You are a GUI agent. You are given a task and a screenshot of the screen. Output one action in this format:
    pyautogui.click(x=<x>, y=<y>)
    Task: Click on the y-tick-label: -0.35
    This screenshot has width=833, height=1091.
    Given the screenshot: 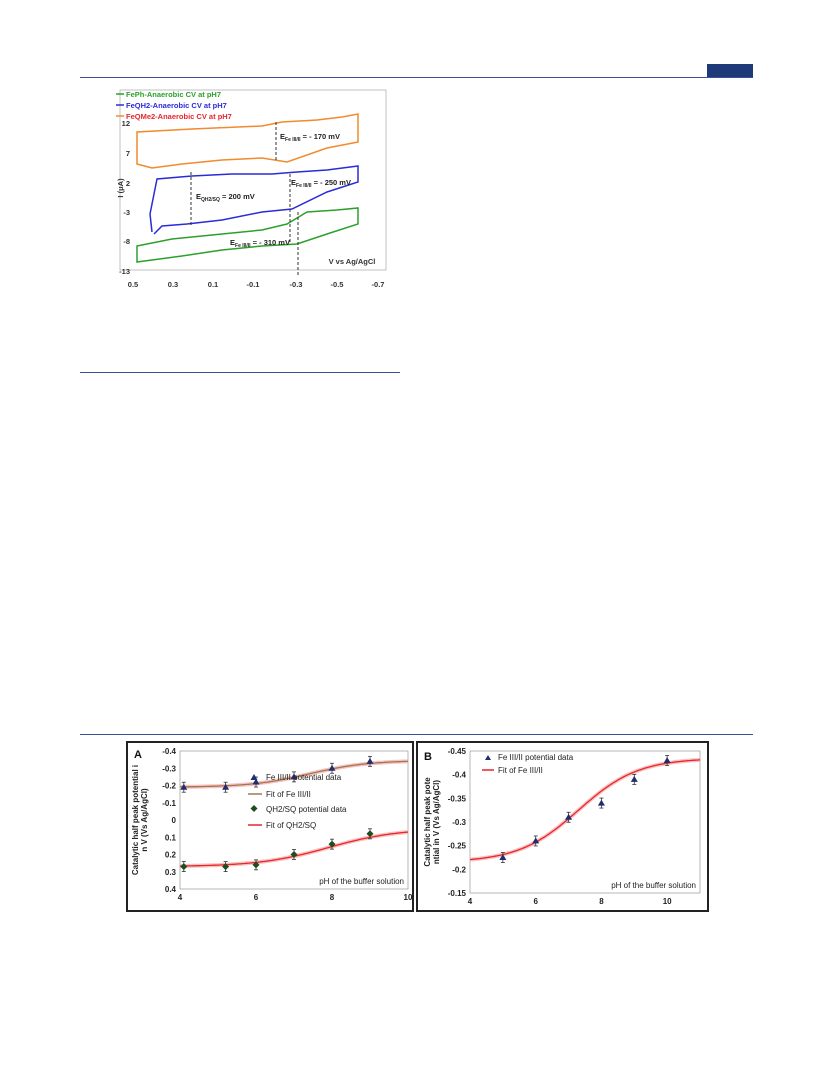 What is the action you would take?
    pyautogui.click(x=457, y=798)
    